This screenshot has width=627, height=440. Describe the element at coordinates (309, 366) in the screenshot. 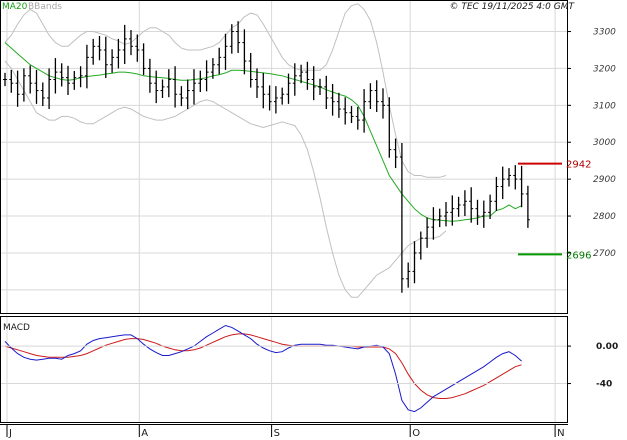

I see `macd-y-axis: 0.00 -40` at that location.